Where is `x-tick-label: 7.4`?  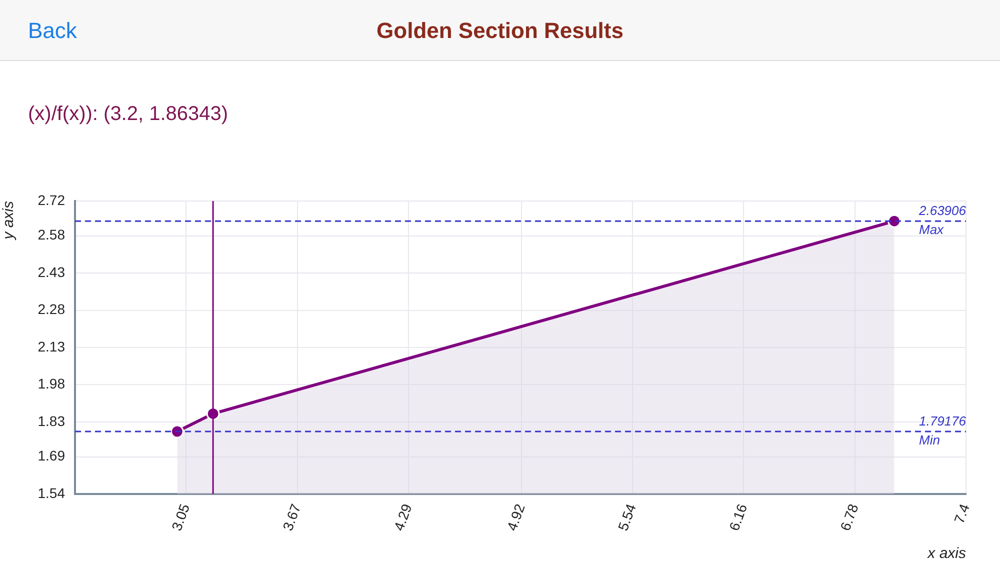
x-tick-label: 7.4 is located at coordinates (961, 514).